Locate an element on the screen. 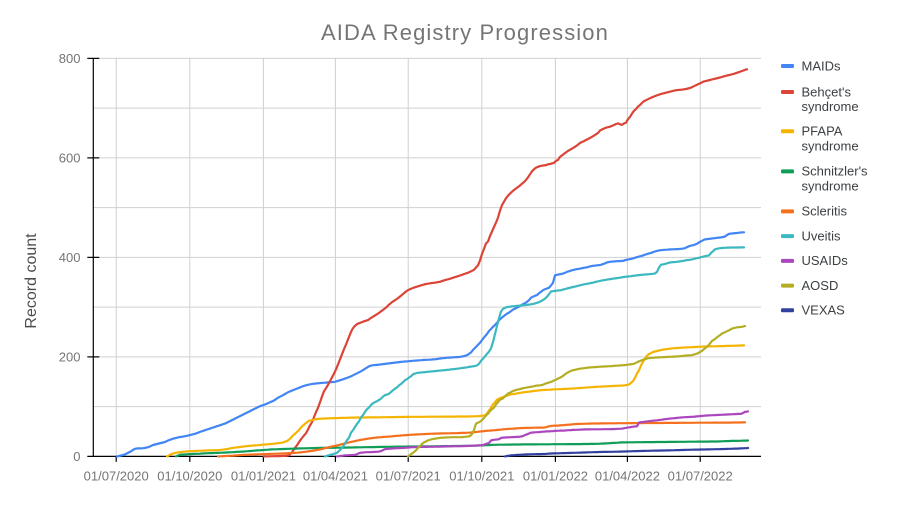  svg-text: Schnitzler's is located at coordinates (835, 171).